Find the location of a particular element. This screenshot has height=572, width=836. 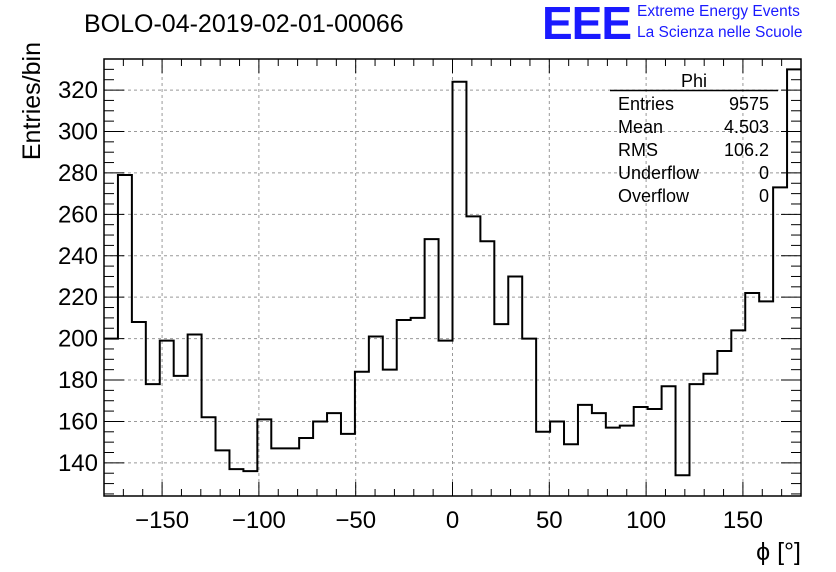

y-tick-label: 200 is located at coordinates (78, 339).